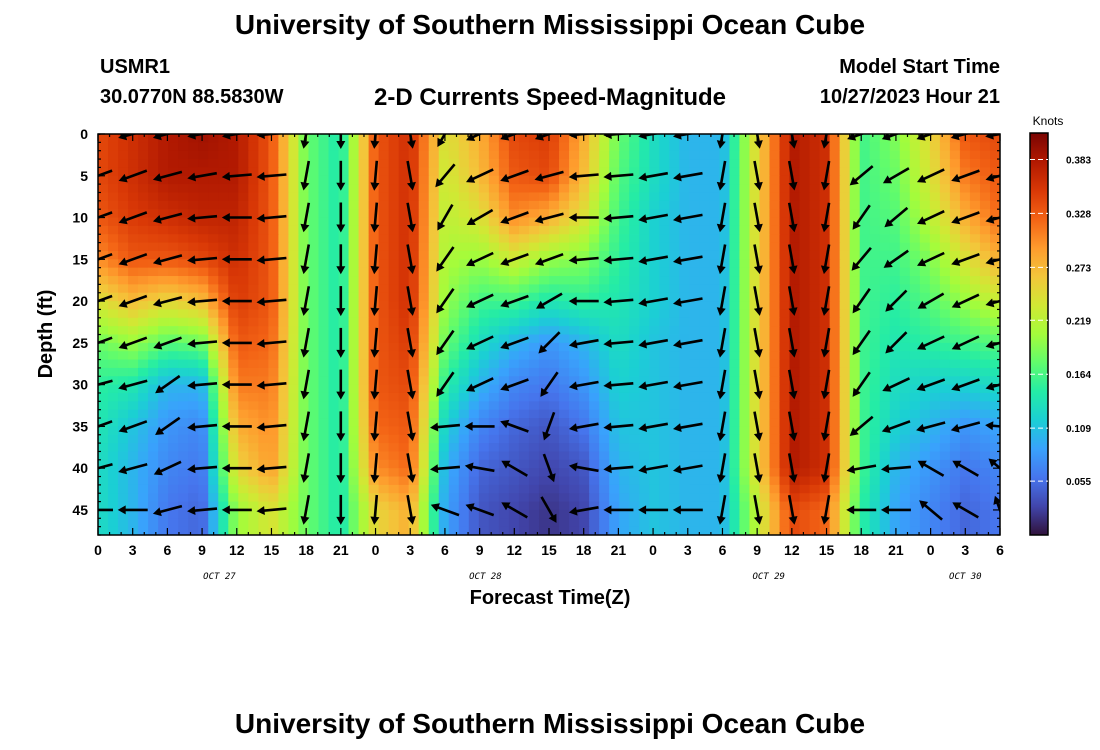  Describe the element at coordinates (792, 550) in the screenshot. I see `x-tick-label: 12` at that location.